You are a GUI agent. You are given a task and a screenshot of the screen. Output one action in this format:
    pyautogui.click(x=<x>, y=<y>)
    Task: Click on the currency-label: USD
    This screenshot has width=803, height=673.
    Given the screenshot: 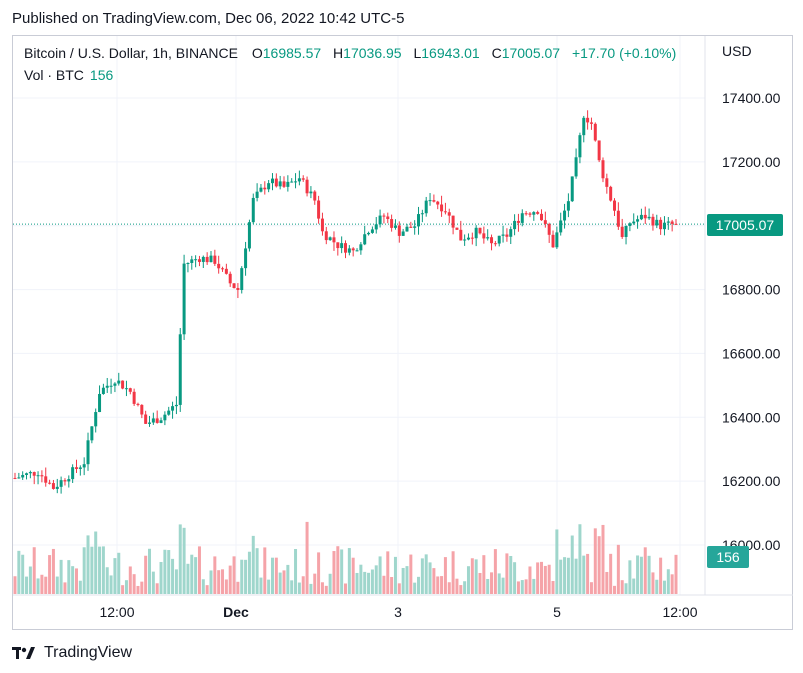 What is the action you would take?
    pyautogui.click(x=737, y=51)
    